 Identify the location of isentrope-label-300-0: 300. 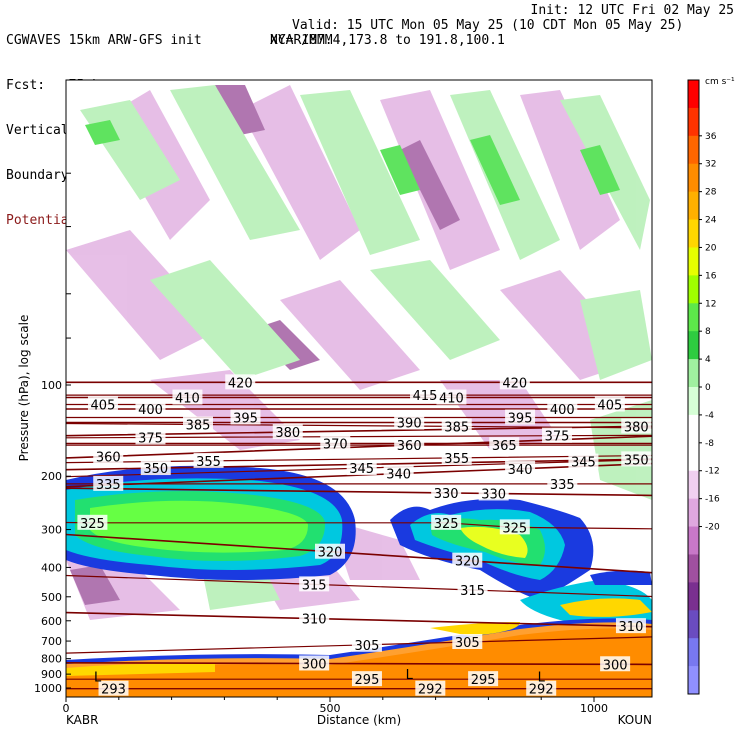
(314, 664).